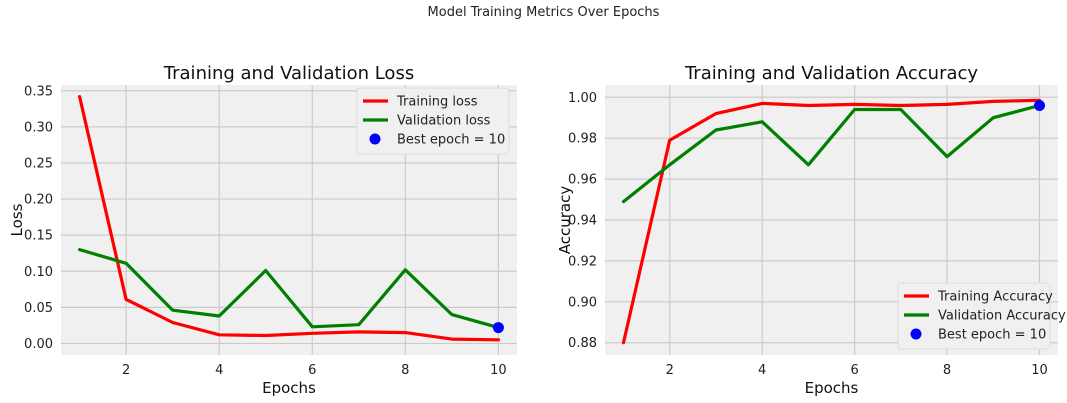 This screenshot has width=1067, height=403. What do you see at coordinates (831, 73) in the screenshot?
I see `chart-title: Training and Validation Accuracy` at bounding box center [831, 73].